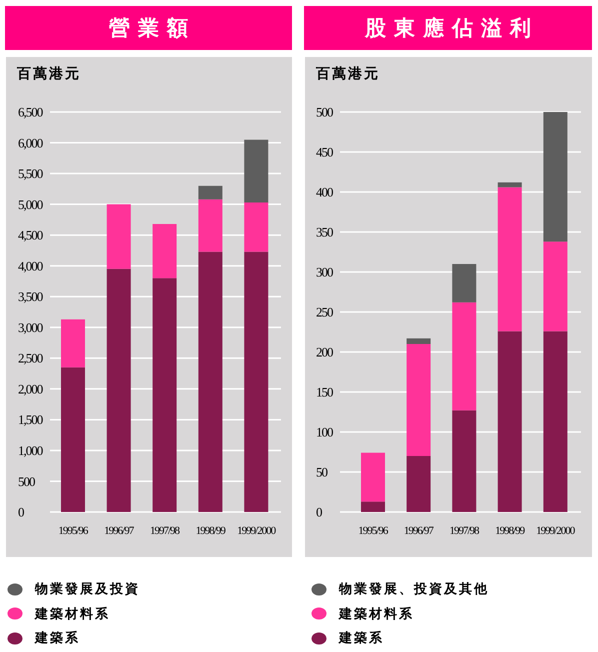  I want to click on legend-label: 物業發展、投資及其他, so click(414, 589).